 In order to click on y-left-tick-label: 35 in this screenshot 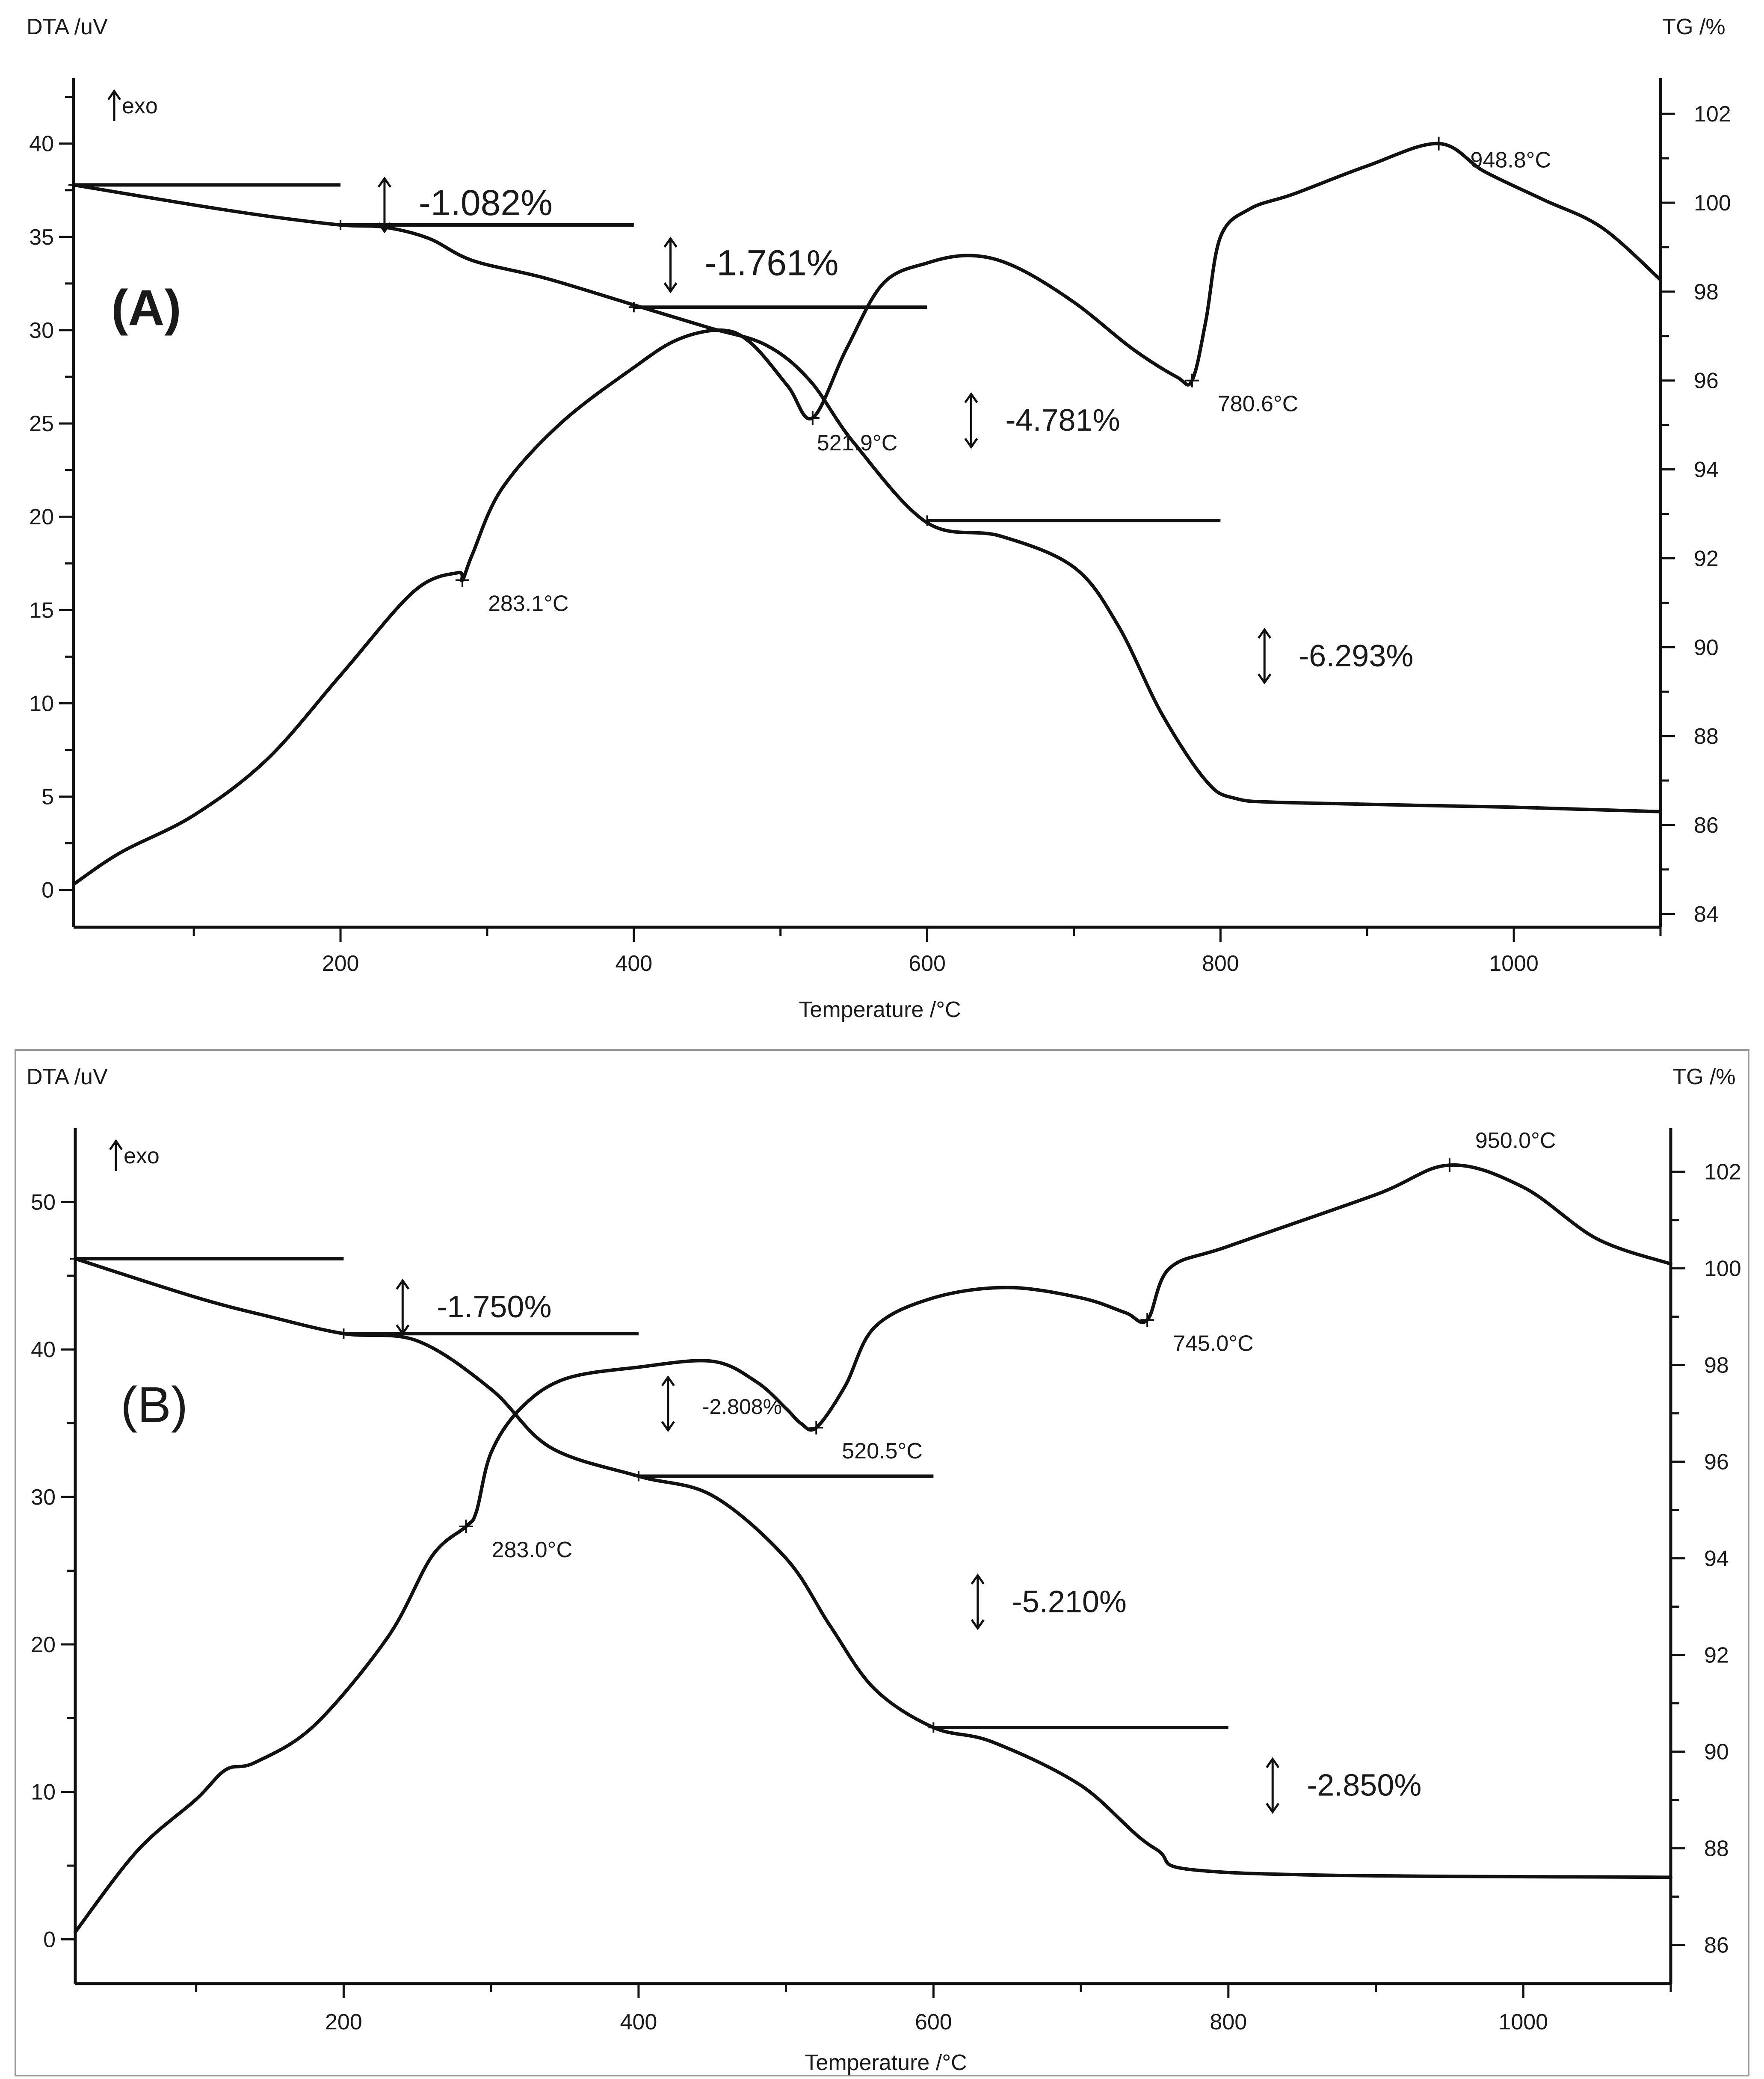, I will do `click(41, 237)`.